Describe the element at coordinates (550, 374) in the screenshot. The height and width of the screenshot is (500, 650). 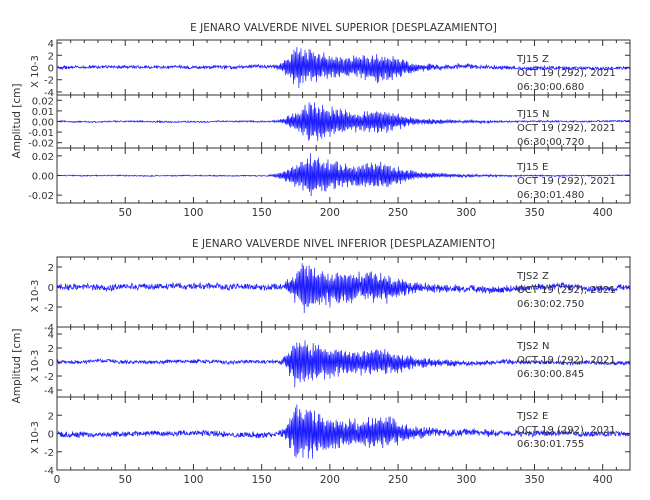
I see `time-label: 06:30:00.845` at that location.